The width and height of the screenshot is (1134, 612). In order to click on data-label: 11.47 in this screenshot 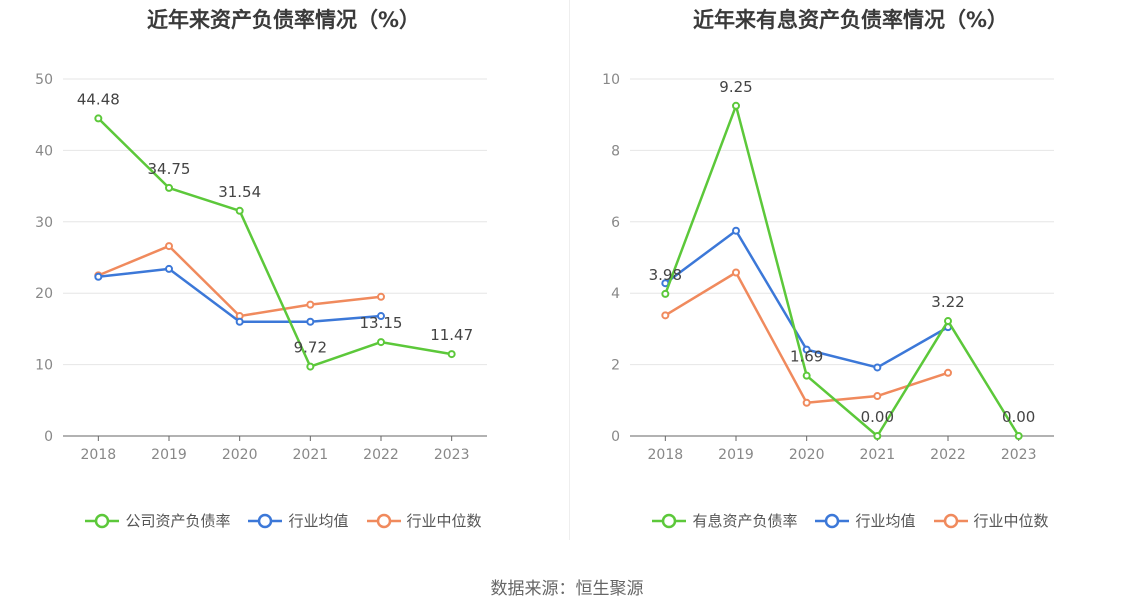, I will do `click(451, 335)`.